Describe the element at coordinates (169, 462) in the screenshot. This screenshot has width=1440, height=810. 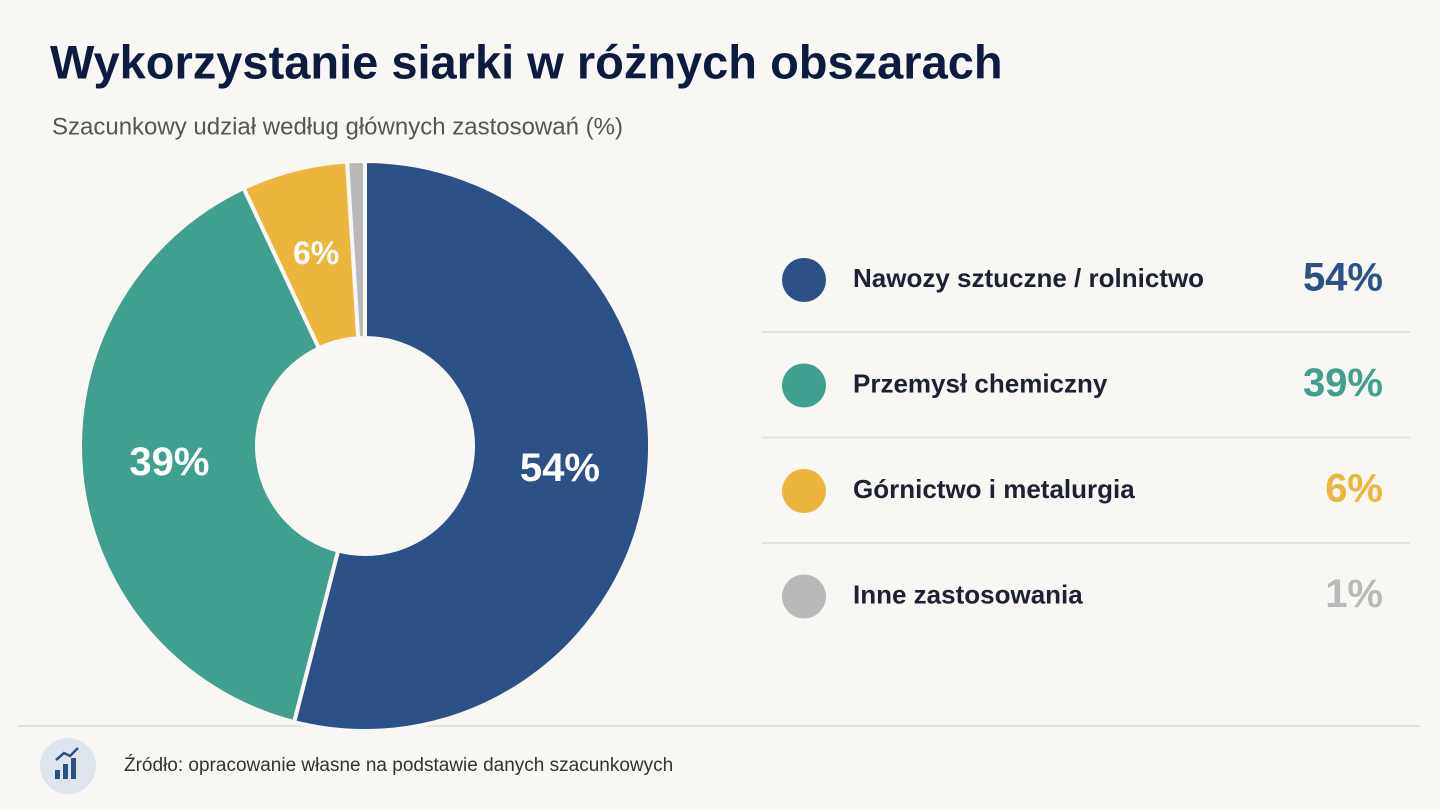
I see `slice-label: 39%` at that location.